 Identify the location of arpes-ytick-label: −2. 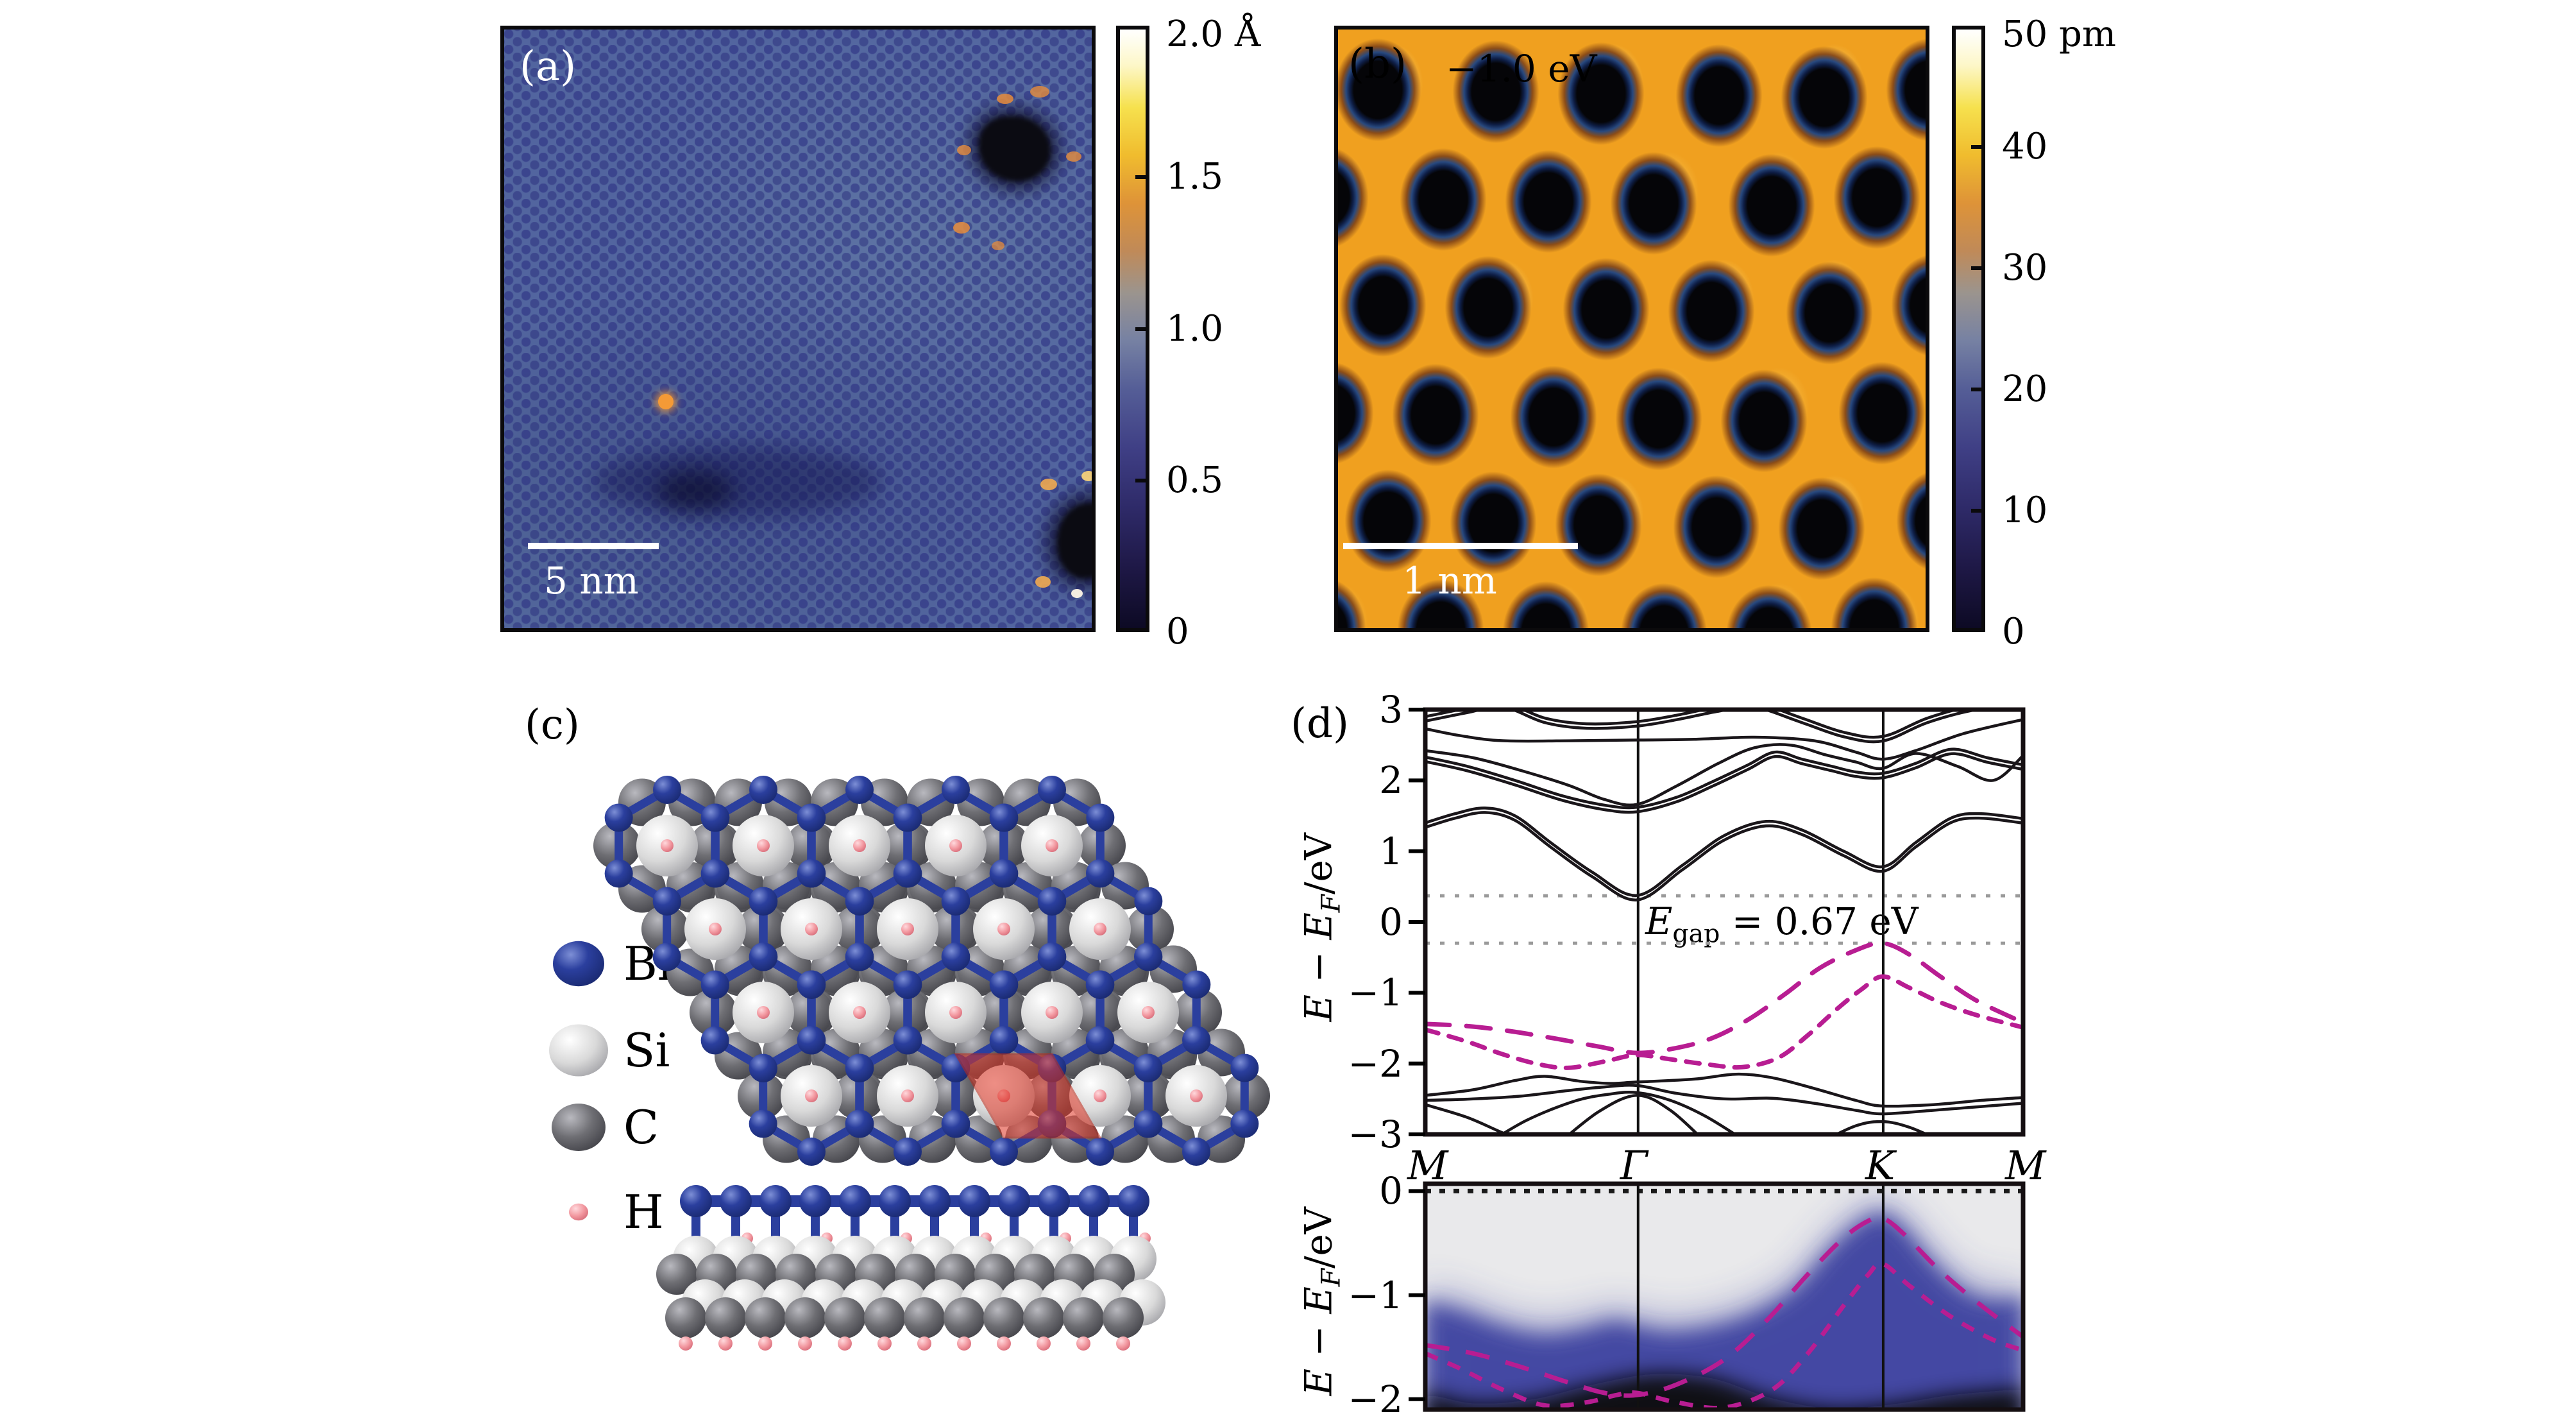
(1375, 1399).